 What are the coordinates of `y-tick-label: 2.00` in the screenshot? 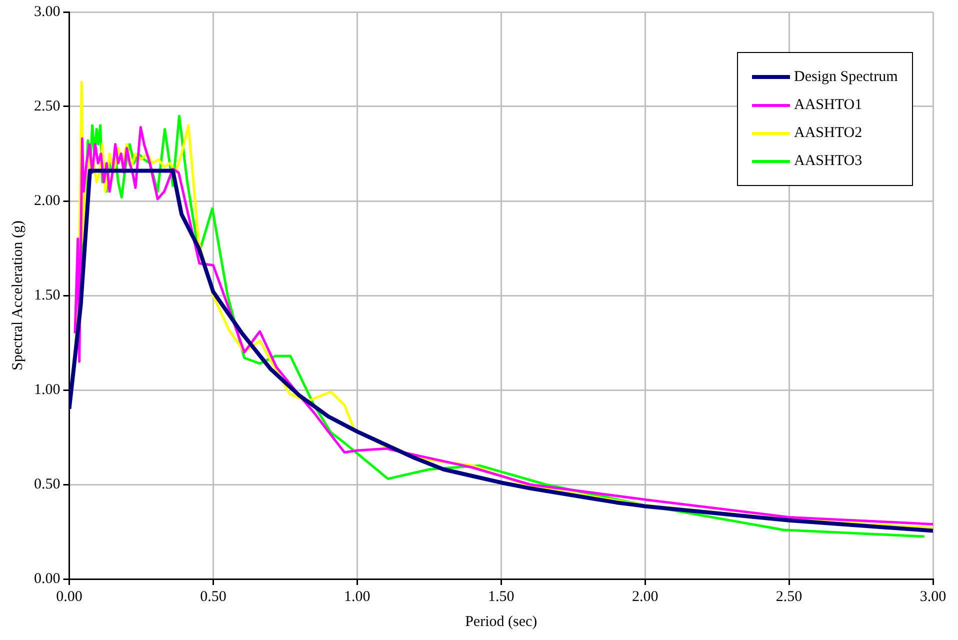 It's located at (47, 200).